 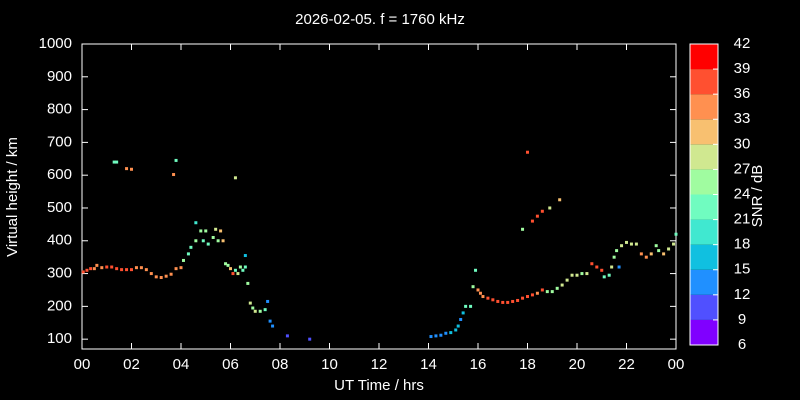 What do you see at coordinates (379, 364) in the screenshot?
I see `x-tick-label: 12` at bounding box center [379, 364].